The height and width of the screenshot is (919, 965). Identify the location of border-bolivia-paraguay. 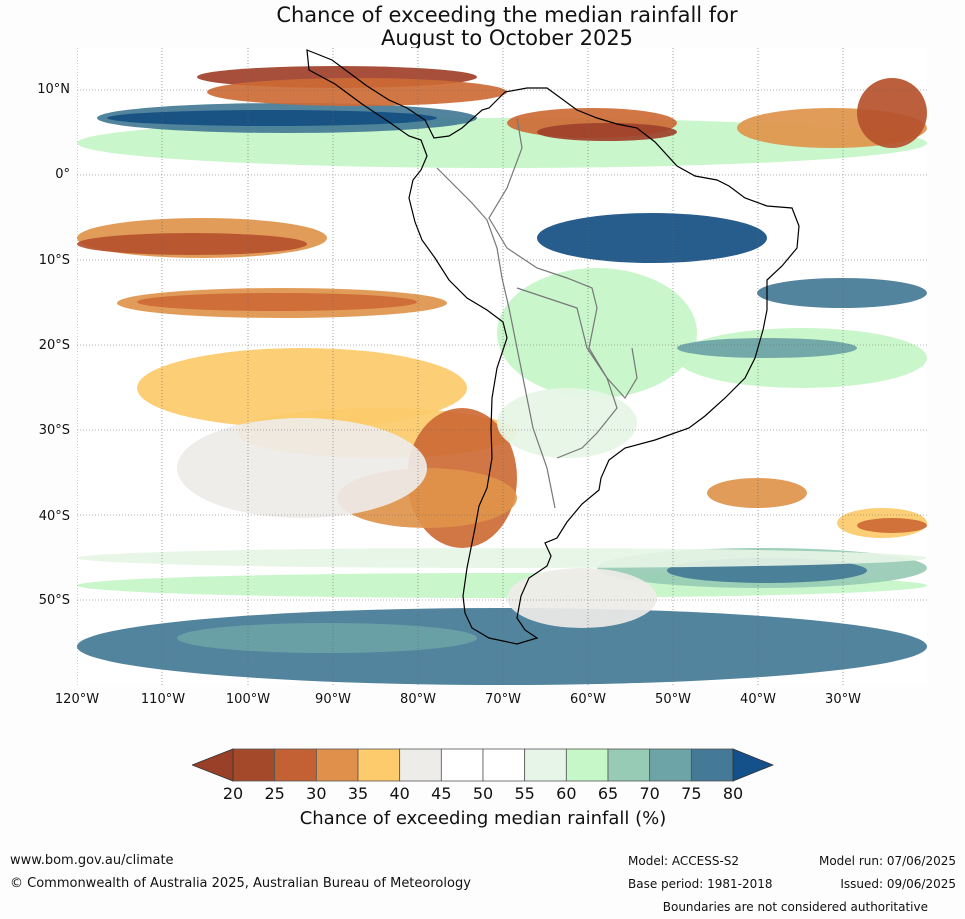
(577, 343).